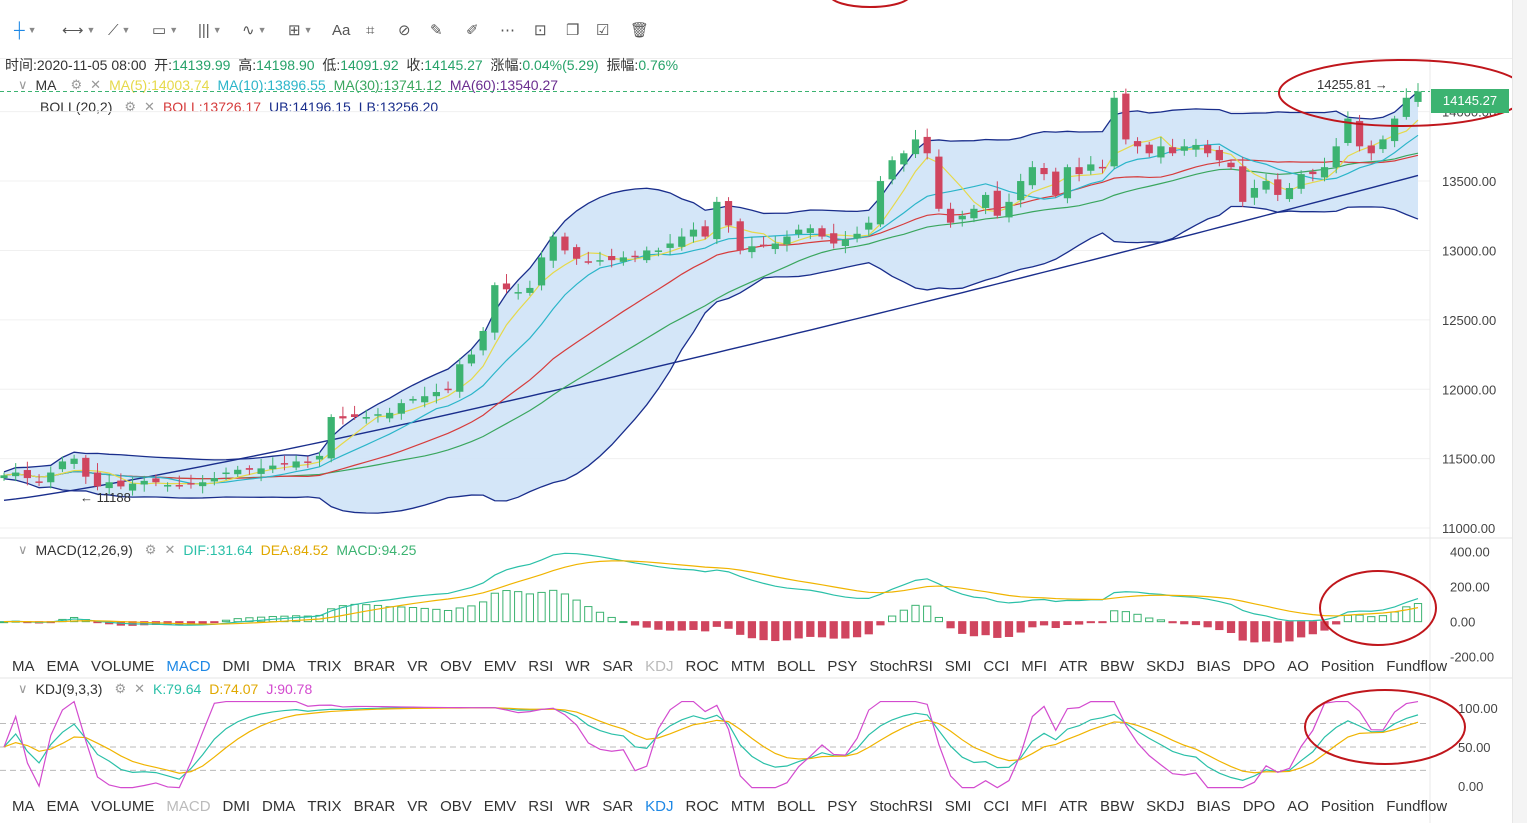 The image size is (1527, 823). What do you see at coordinates (1519, 411) in the screenshot?
I see `right-scrollbar` at bounding box center [1519, 411].